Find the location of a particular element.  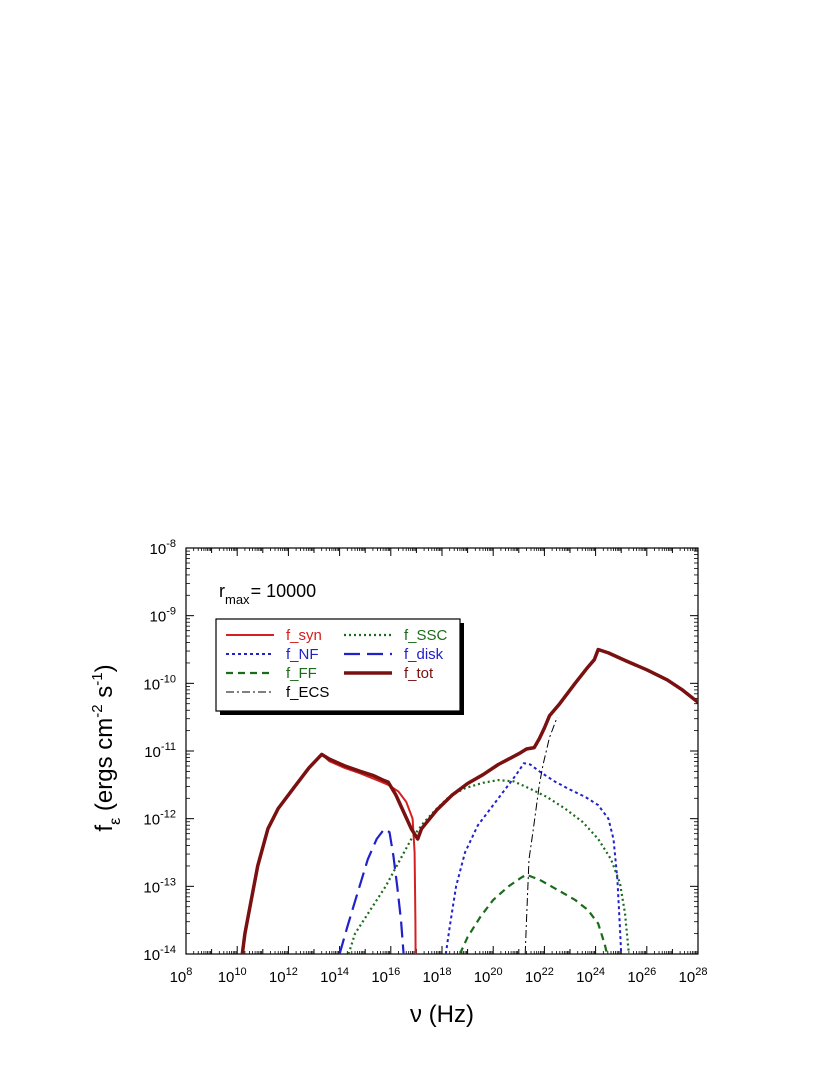

legend-label-f-disk: f_disk is located at coordinates (424, 654).